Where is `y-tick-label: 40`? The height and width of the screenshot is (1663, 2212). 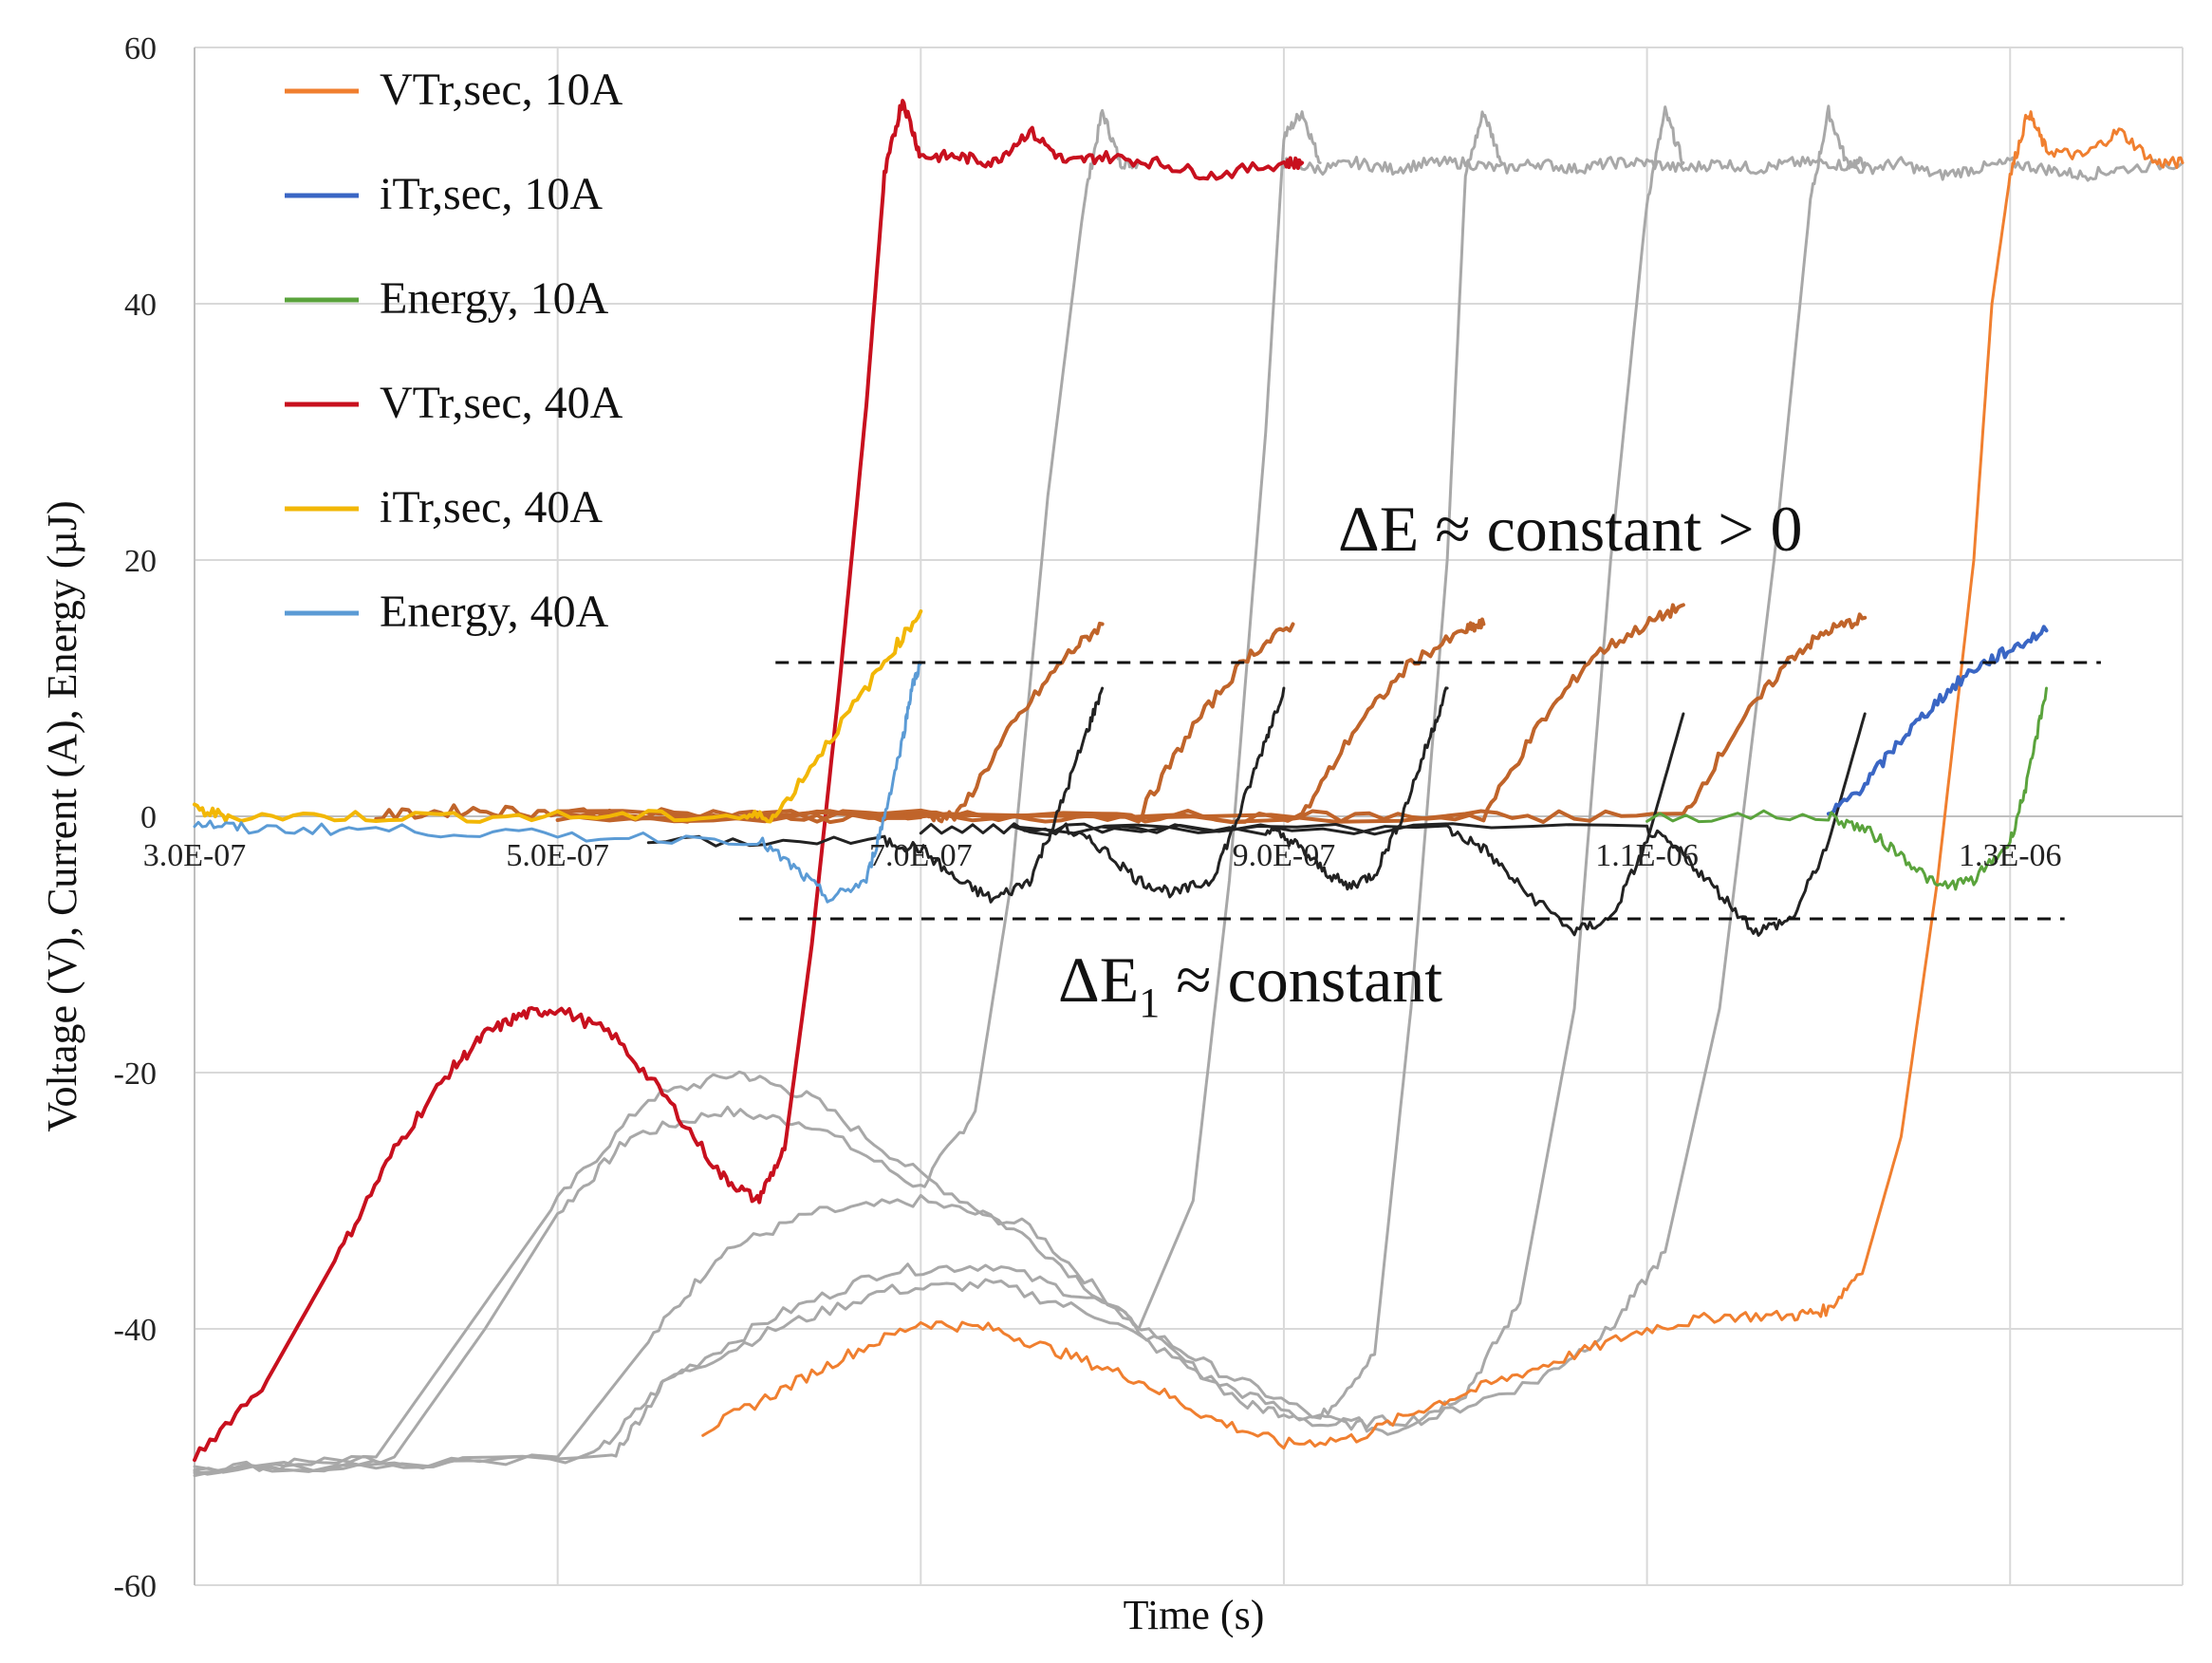
y-tick-label: 40 is located at coordinates (140, 306).